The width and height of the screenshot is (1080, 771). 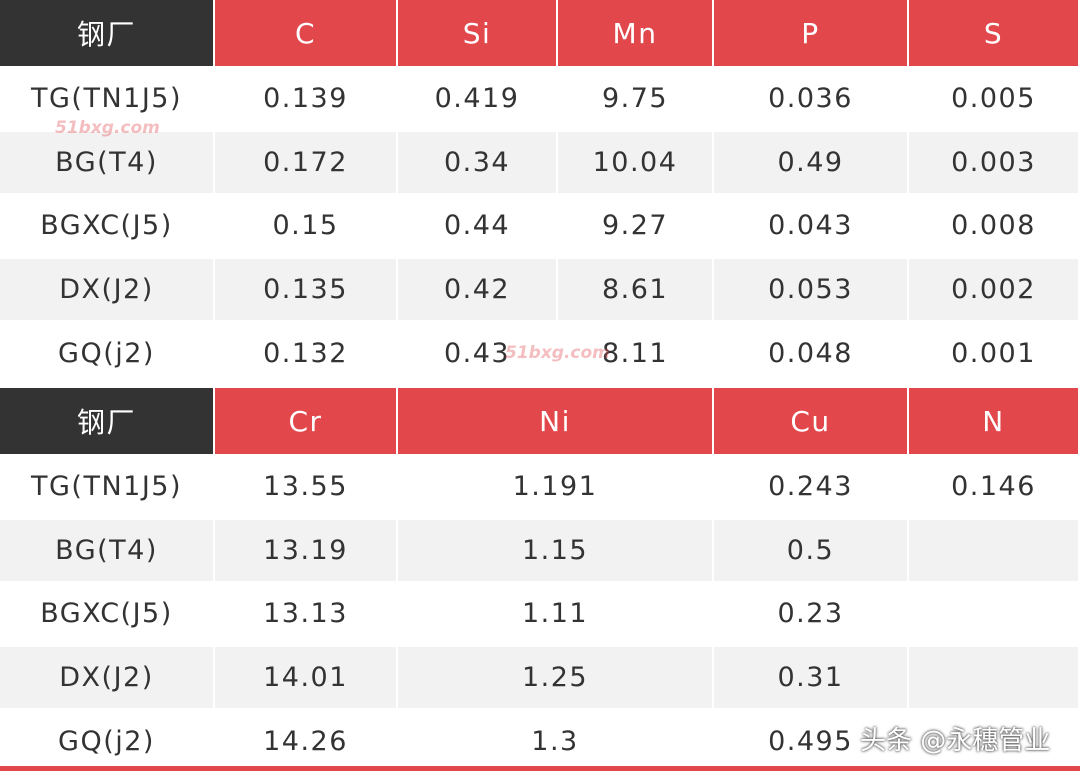 What do you see at coordinates (811, 740) in the screenshot?
I see `value-cell: 0.495` at bounding box center [811, 740].